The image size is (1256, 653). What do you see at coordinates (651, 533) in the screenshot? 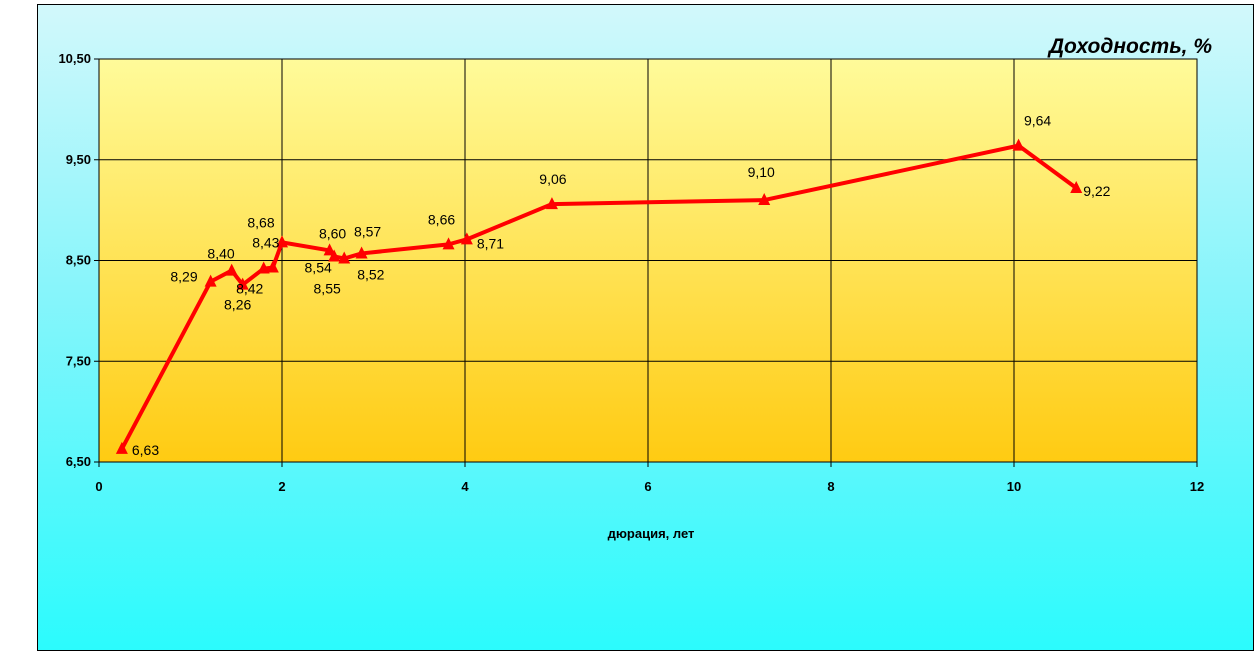
I see `x-axis-title: дюрация, лет` at bounding box center [651, 533].